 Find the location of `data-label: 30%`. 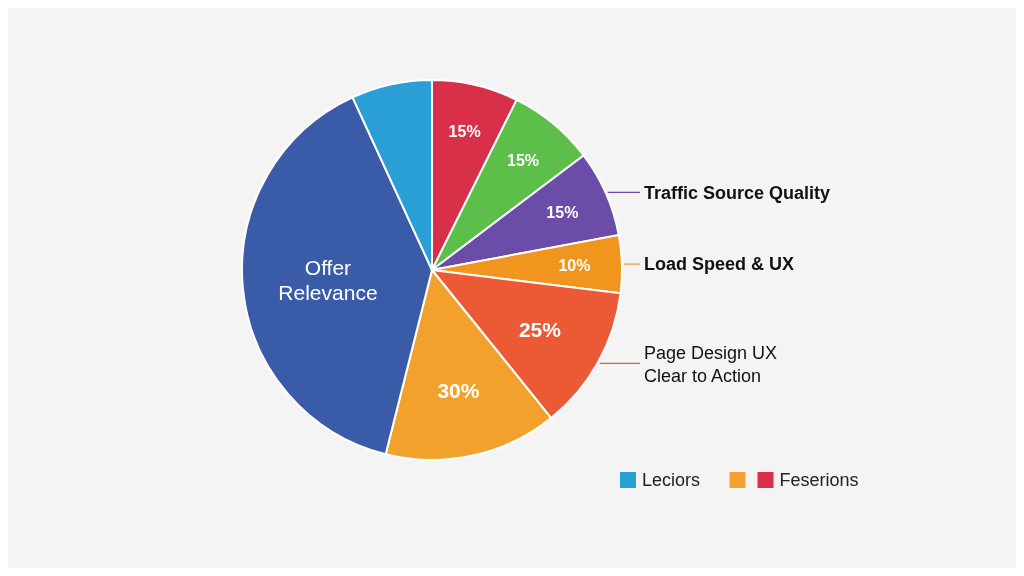

data-label: 30% is located at coordinates (458, 390).